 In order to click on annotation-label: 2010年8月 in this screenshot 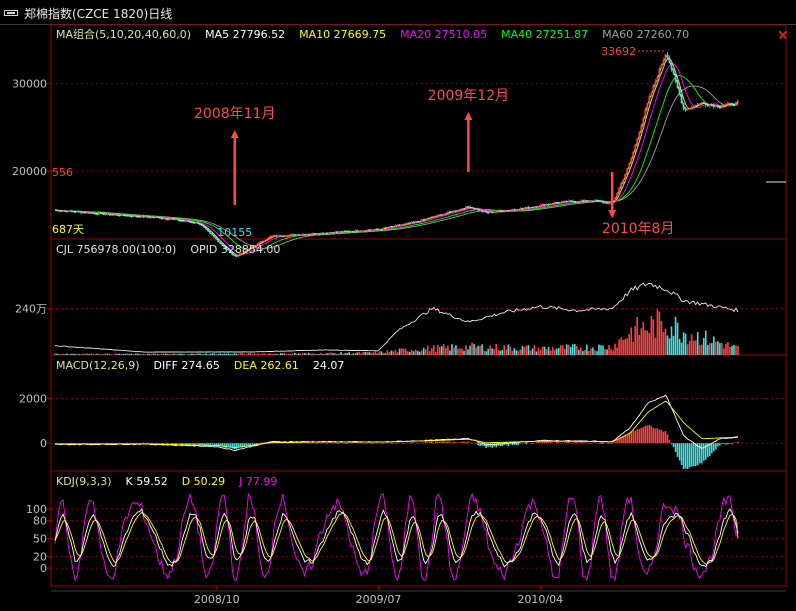, I will do `click(638, 229)`.